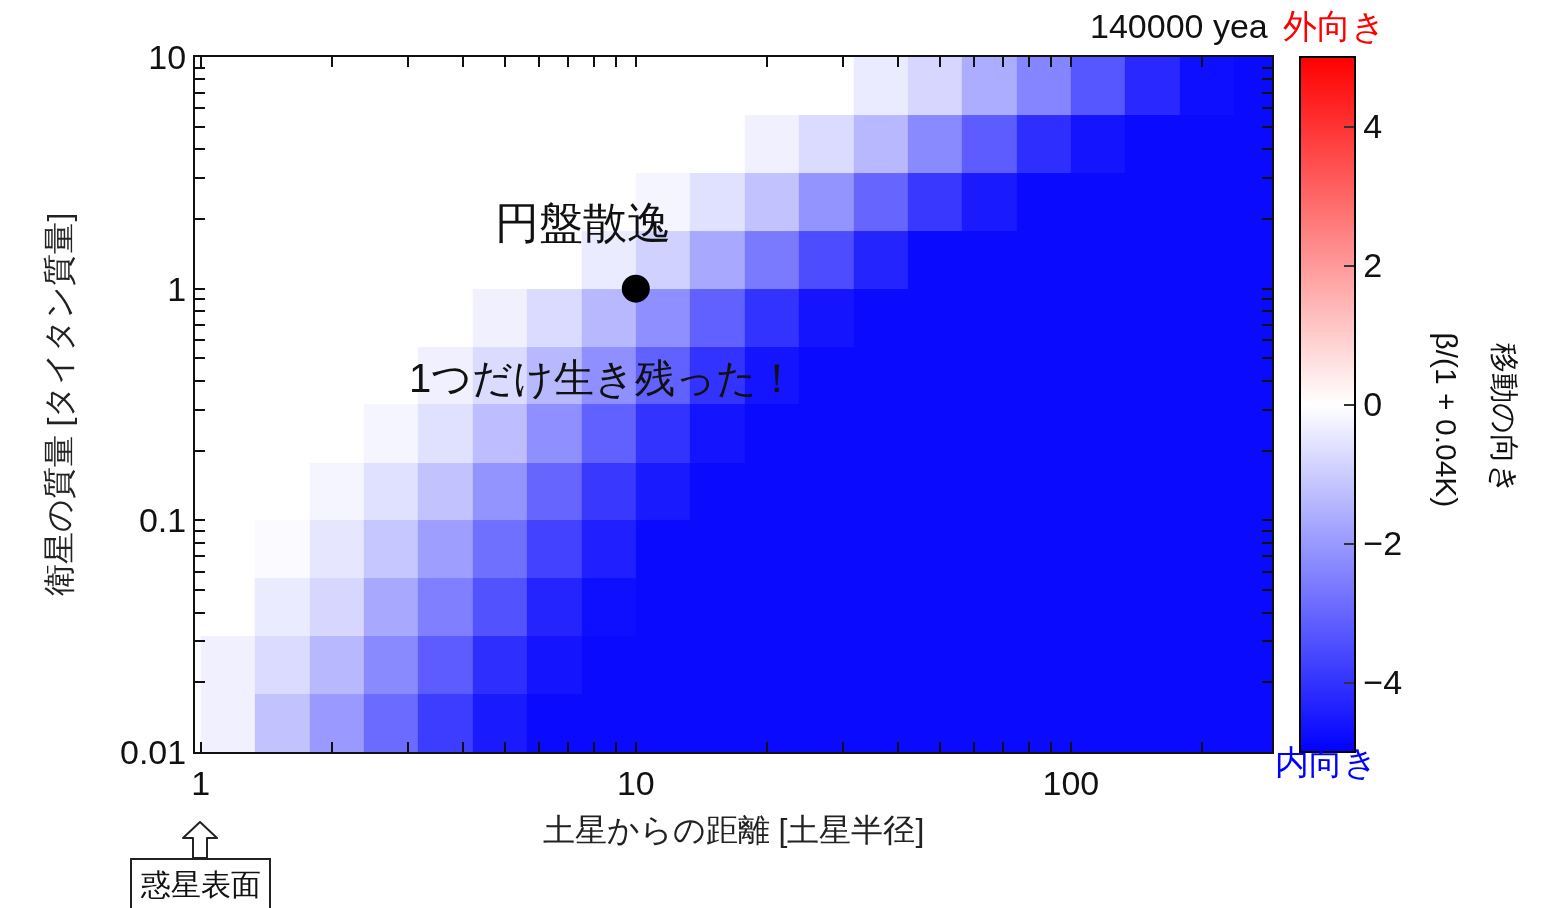 The height and width of the screenshot is (908, 1542). Describe the element at coordinates (733, 830) in the screenshot. I see `x-axis-title: 土星からの距離 [土星半径]` at that location.